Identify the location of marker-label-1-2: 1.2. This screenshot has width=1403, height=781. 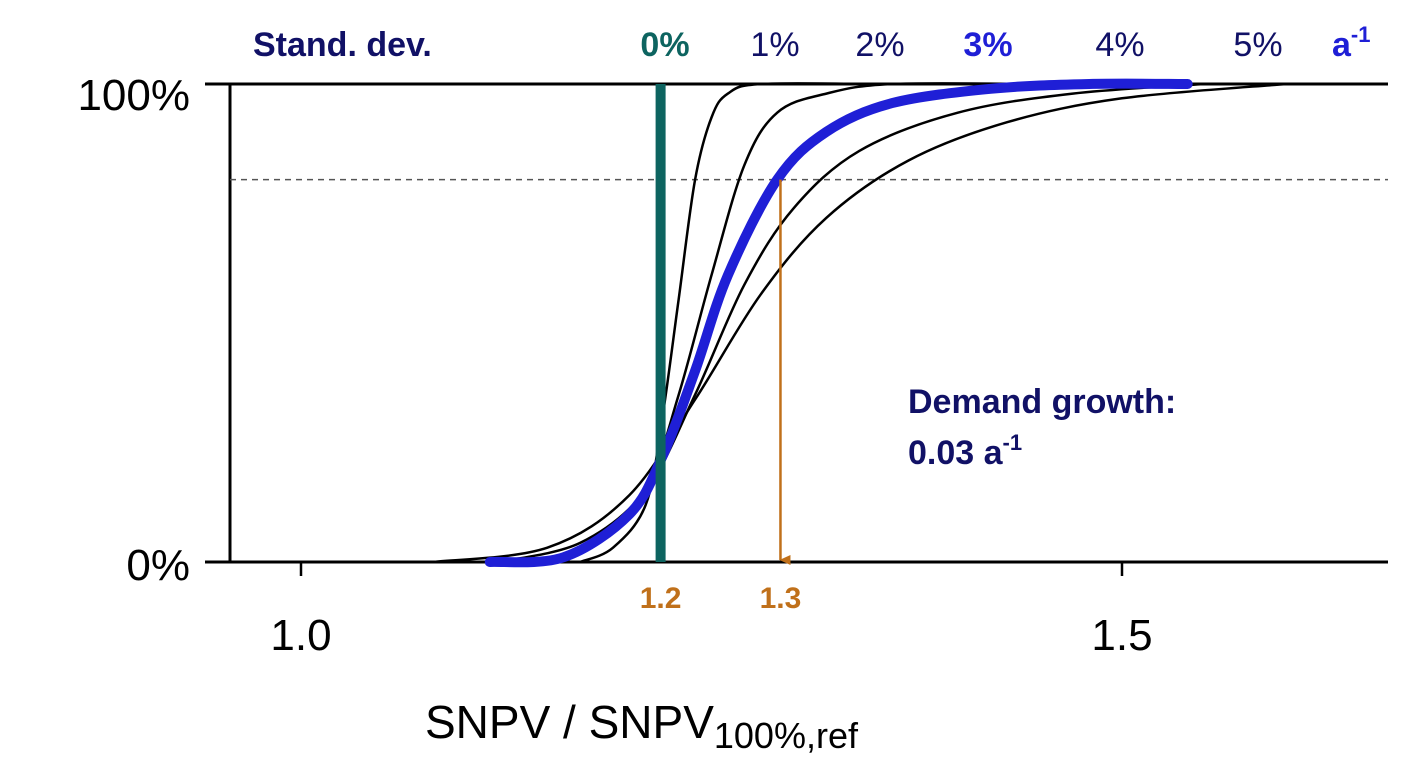
(661, 598).